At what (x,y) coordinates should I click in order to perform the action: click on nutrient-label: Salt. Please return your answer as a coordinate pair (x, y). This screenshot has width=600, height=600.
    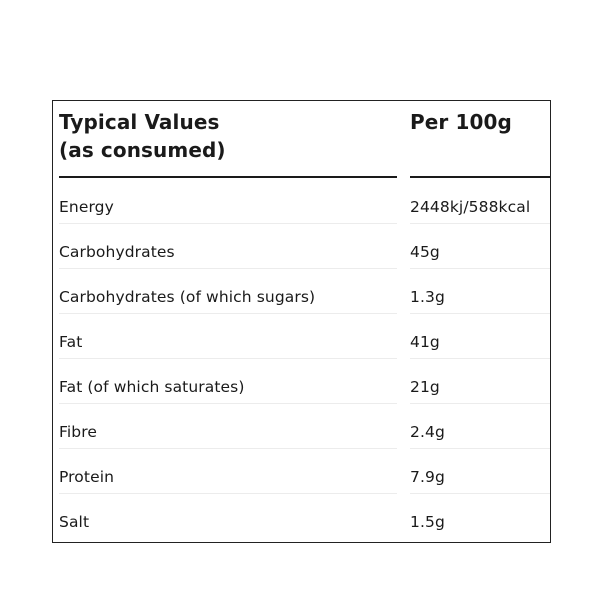
    Looking at the image, I should click on (74, 522).